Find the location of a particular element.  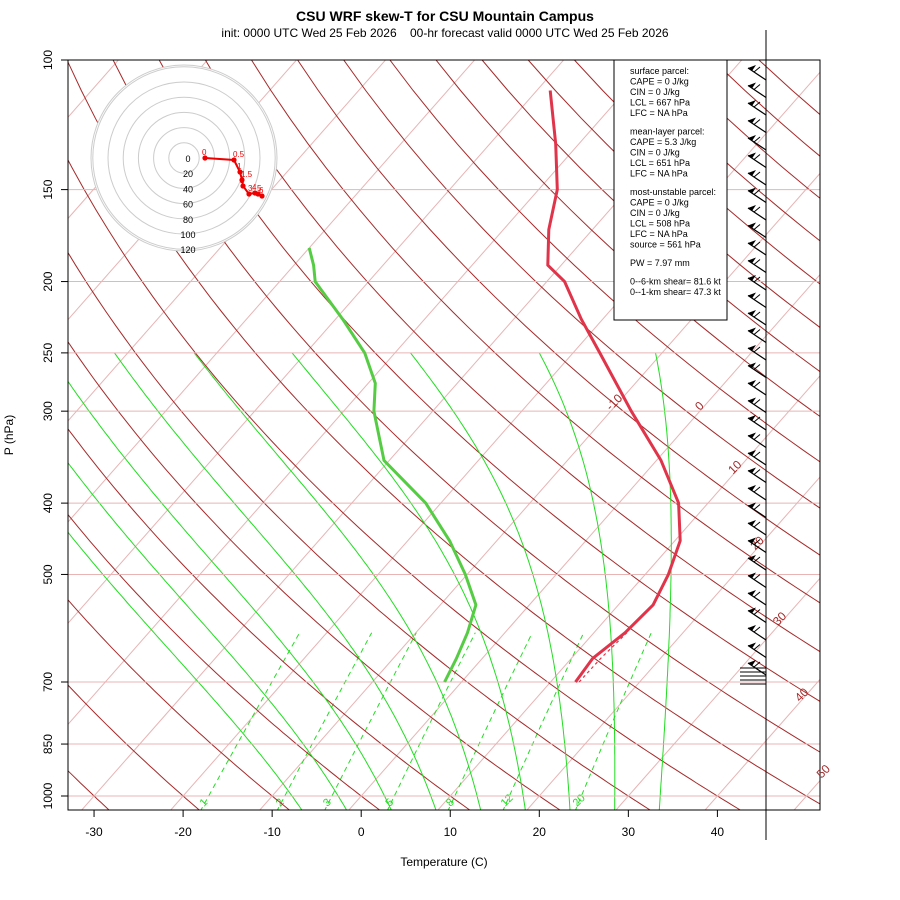

info-box-line: CAPE = 0 J/kg is located at coordinates (659, 82).